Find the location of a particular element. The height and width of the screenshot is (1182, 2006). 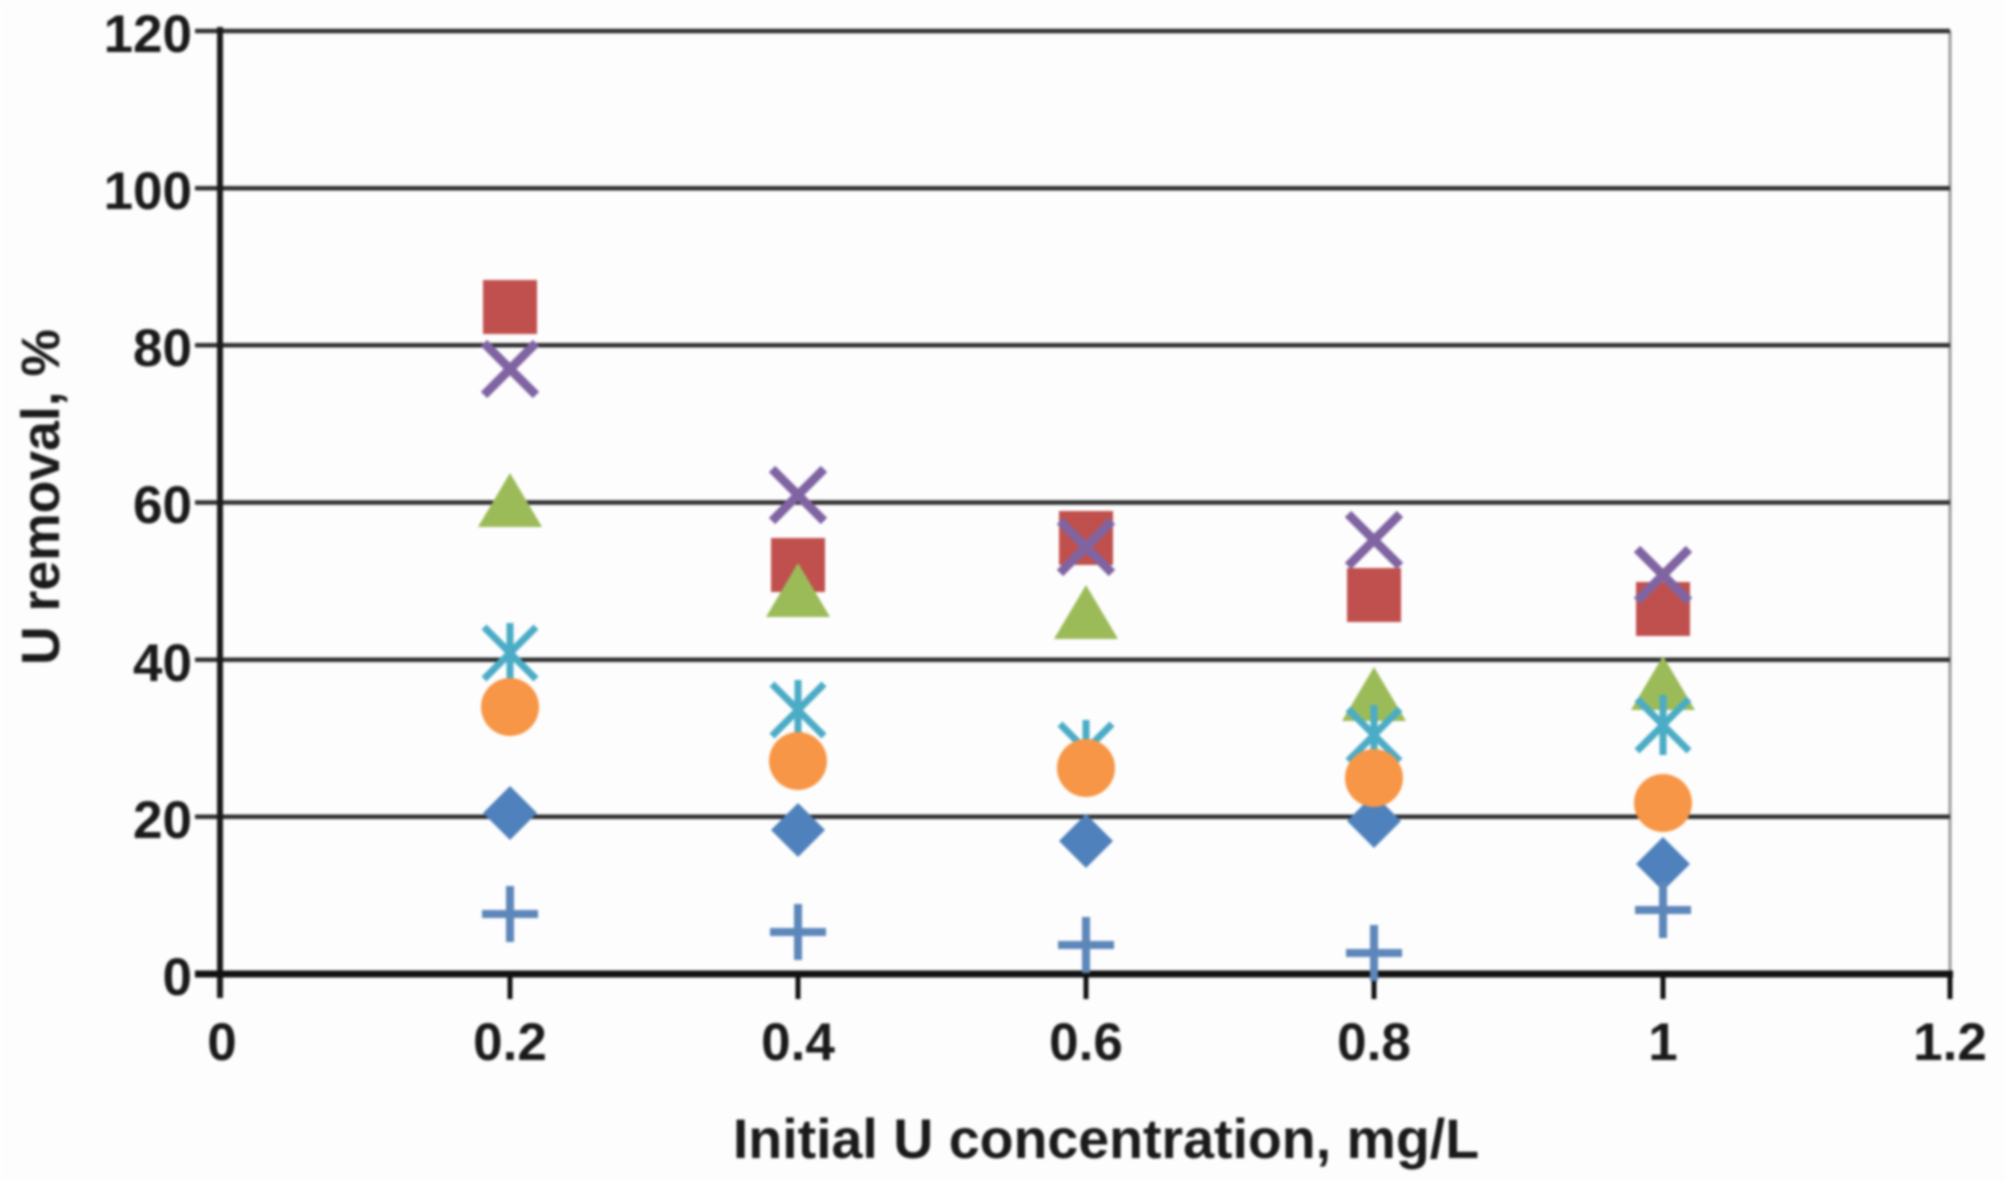

svg-text: 0.8 is located at coordinates (1374, 1042).